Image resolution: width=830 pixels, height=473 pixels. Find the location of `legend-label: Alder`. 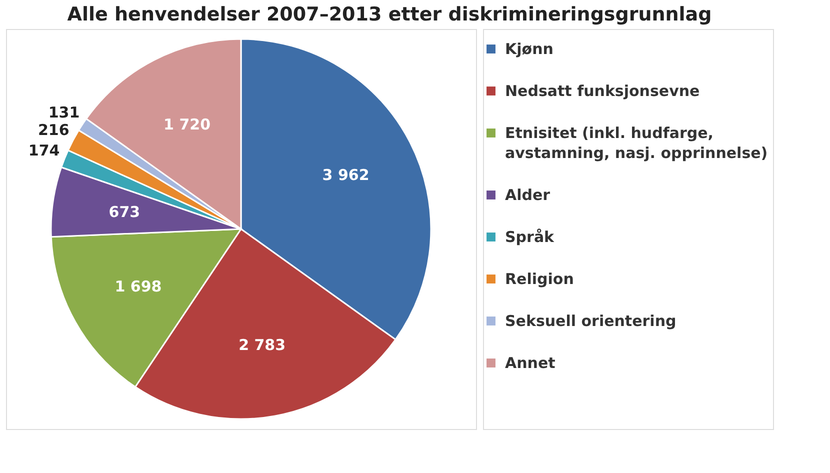

legend-label: Alder is located at coordinates (528, 195).